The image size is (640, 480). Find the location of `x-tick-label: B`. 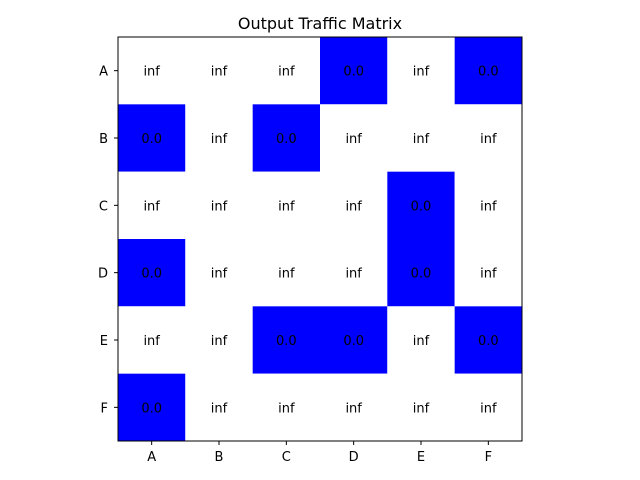

x-tick-label: B is located at coordinates (219, 457).